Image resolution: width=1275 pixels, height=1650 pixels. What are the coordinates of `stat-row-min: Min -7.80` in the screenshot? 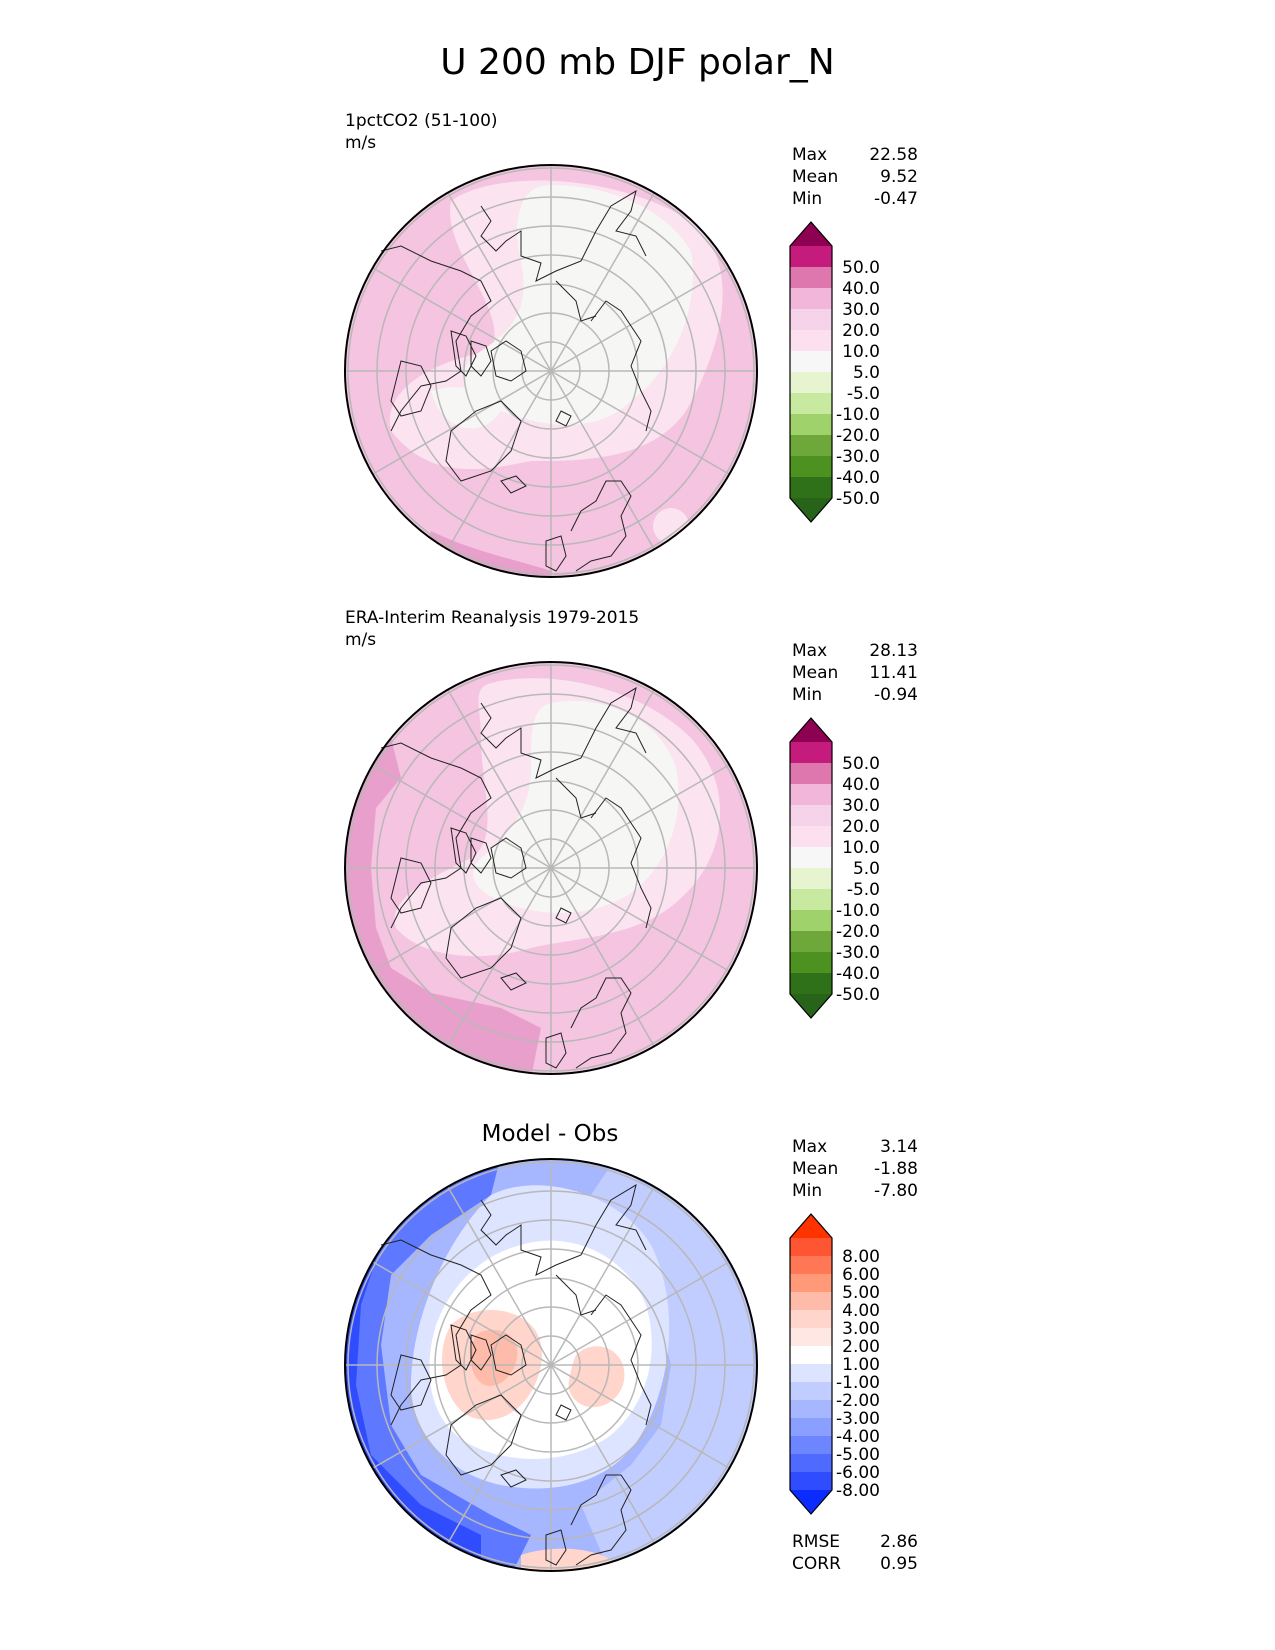 It's located at (855, 1191).